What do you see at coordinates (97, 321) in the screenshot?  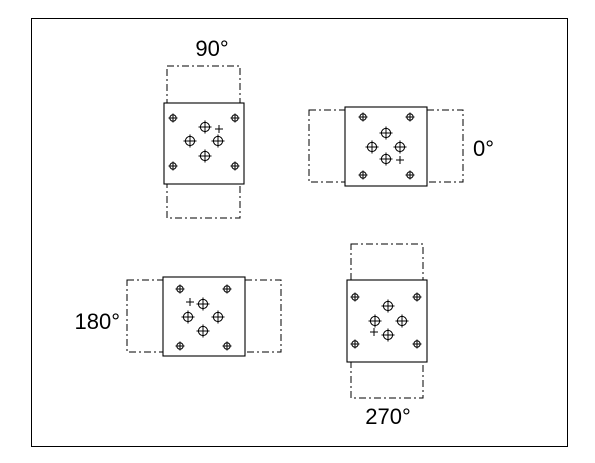 I see `orientation-label-180: 180°` at bounding box center [97, 321].